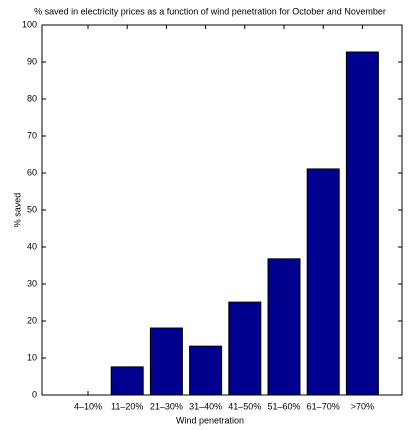 Image resolution: width=411 pixels, height=430 pixels. I want to click on x-tick-label: 11–20%, so click(127, 406).